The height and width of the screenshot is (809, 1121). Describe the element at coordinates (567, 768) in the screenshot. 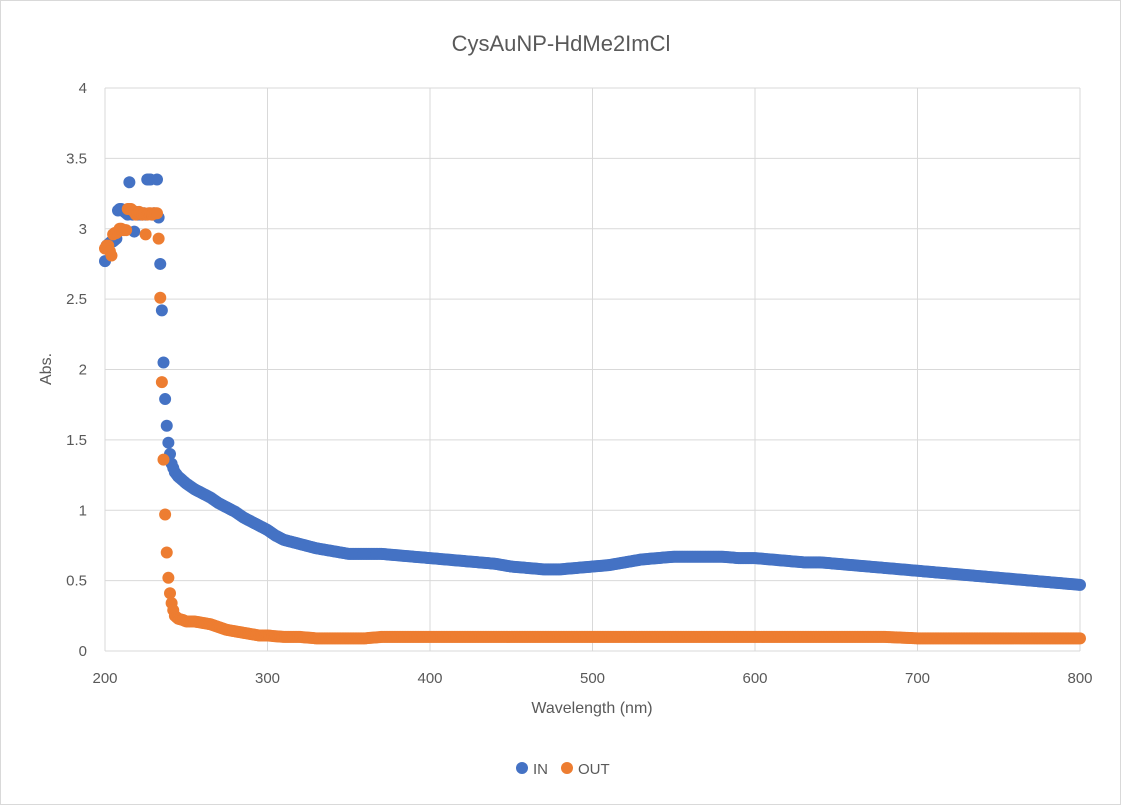

I see `legend-marker-out` at that location.